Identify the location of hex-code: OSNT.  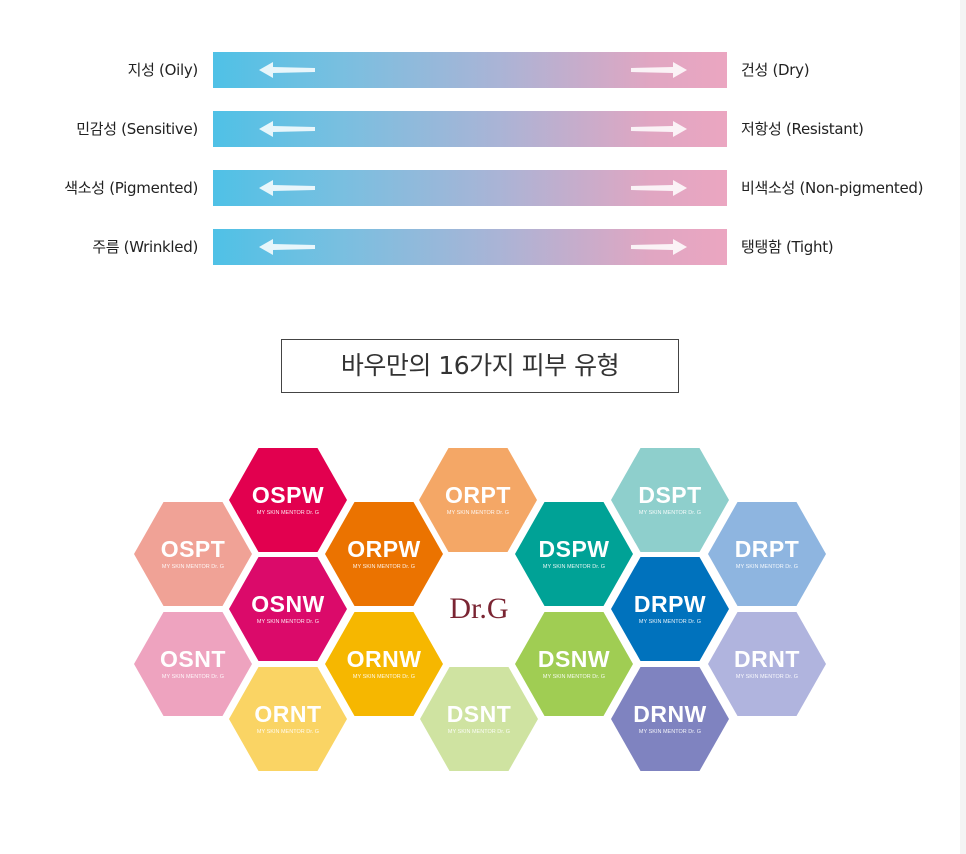
(193, 659).